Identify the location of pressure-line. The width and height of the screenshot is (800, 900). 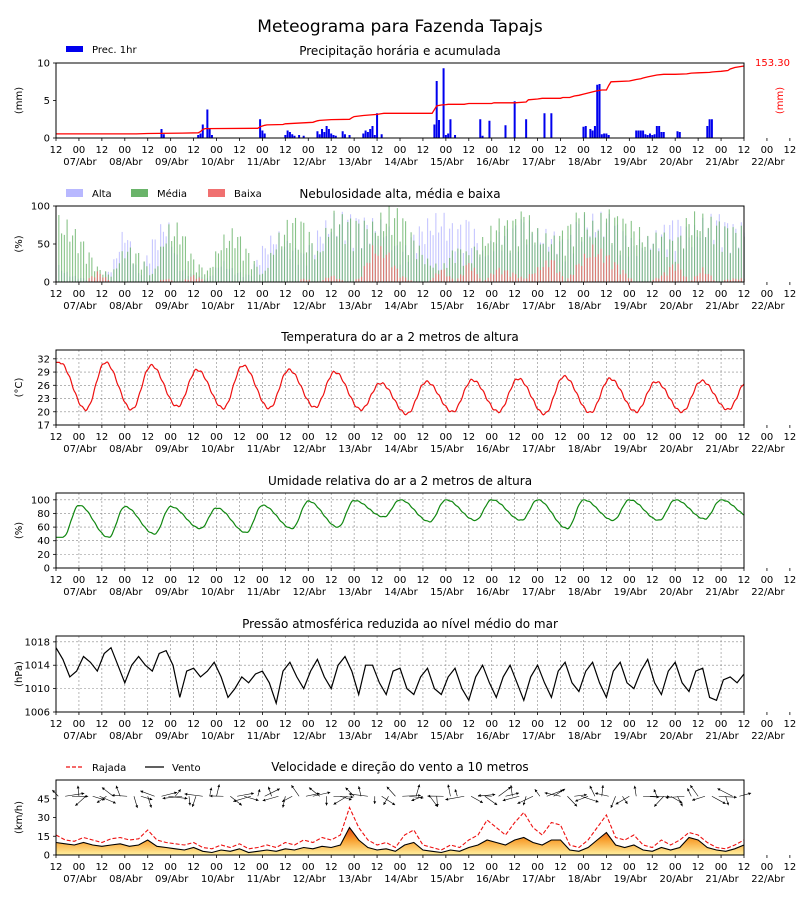
(400, 676).